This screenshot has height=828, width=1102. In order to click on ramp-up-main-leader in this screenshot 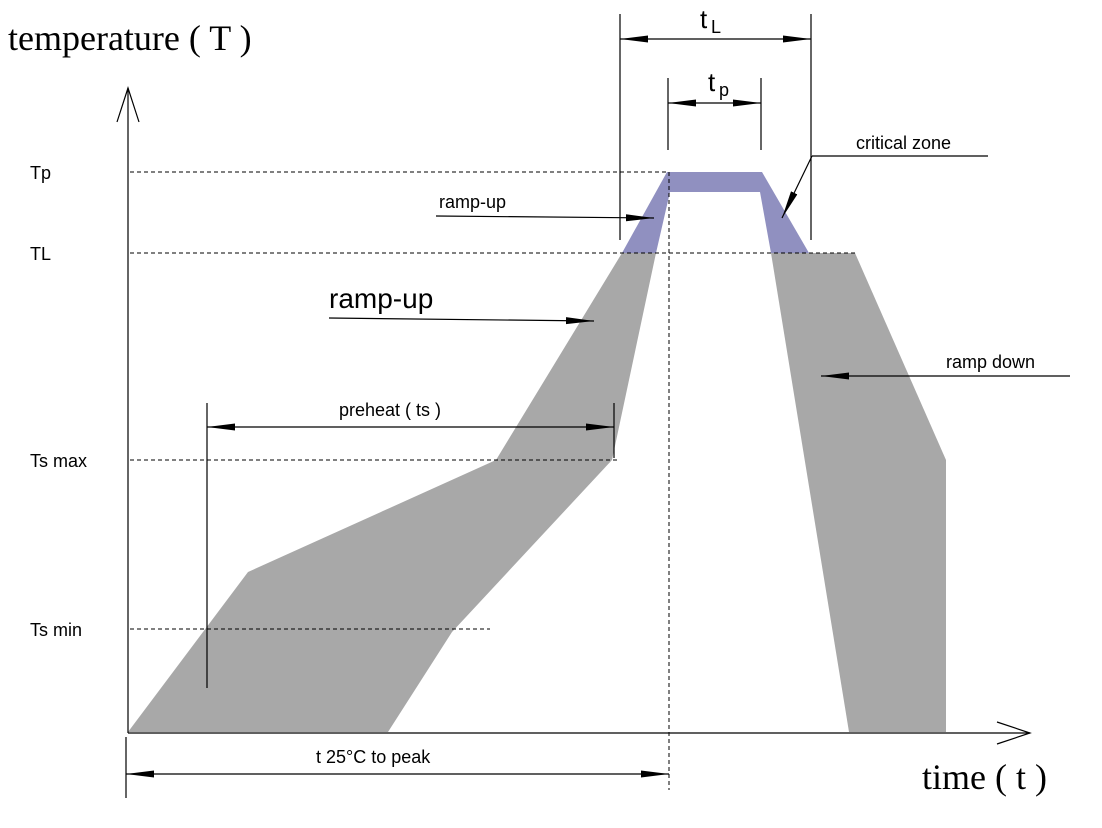, I will do `click(461, 321)`.